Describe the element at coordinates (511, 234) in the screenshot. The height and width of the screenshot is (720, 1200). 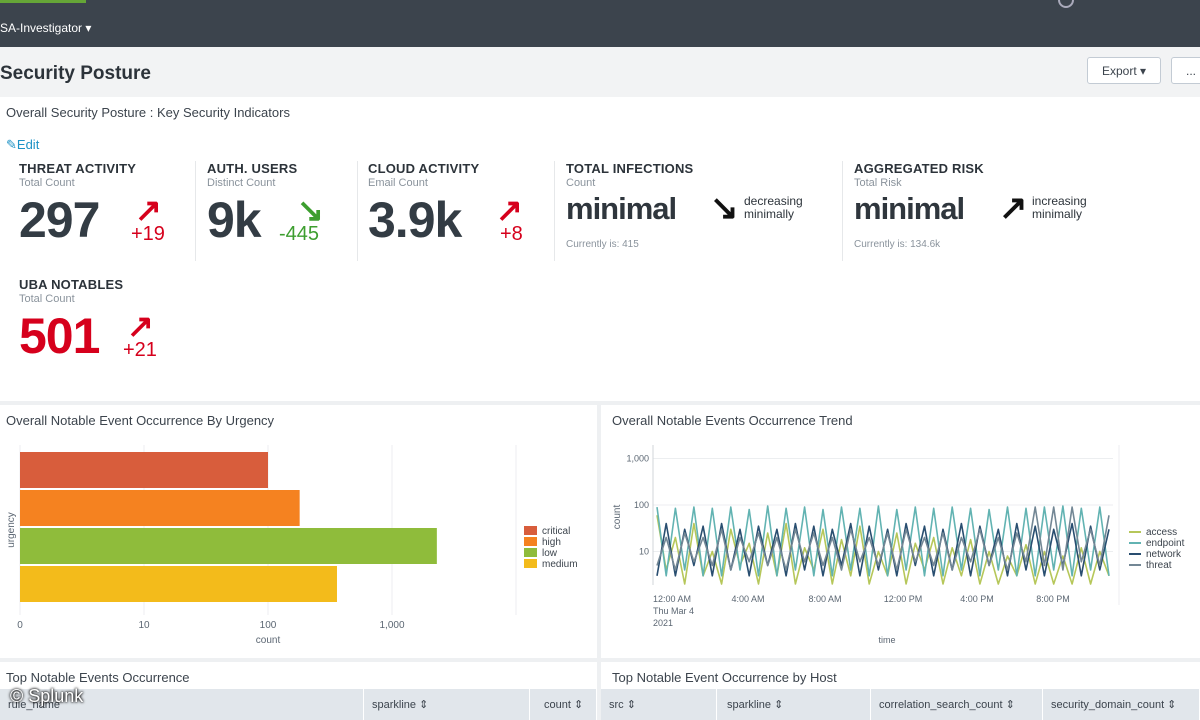
I see `kpi-delta: +8` at that location.